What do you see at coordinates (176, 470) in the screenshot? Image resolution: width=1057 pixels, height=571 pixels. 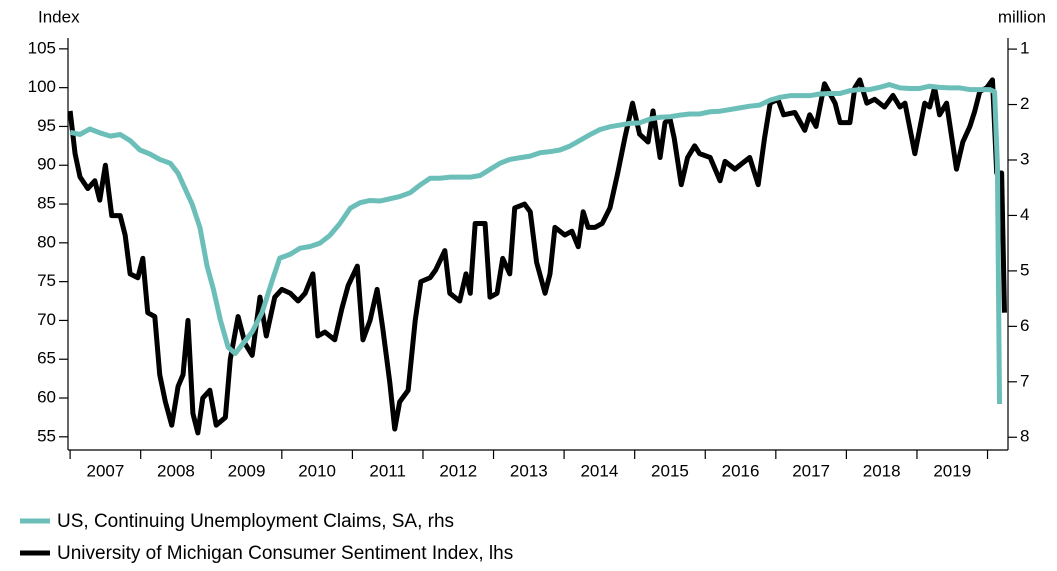 I see `x-tick-label: 2008` at bounding box center [176, 470].